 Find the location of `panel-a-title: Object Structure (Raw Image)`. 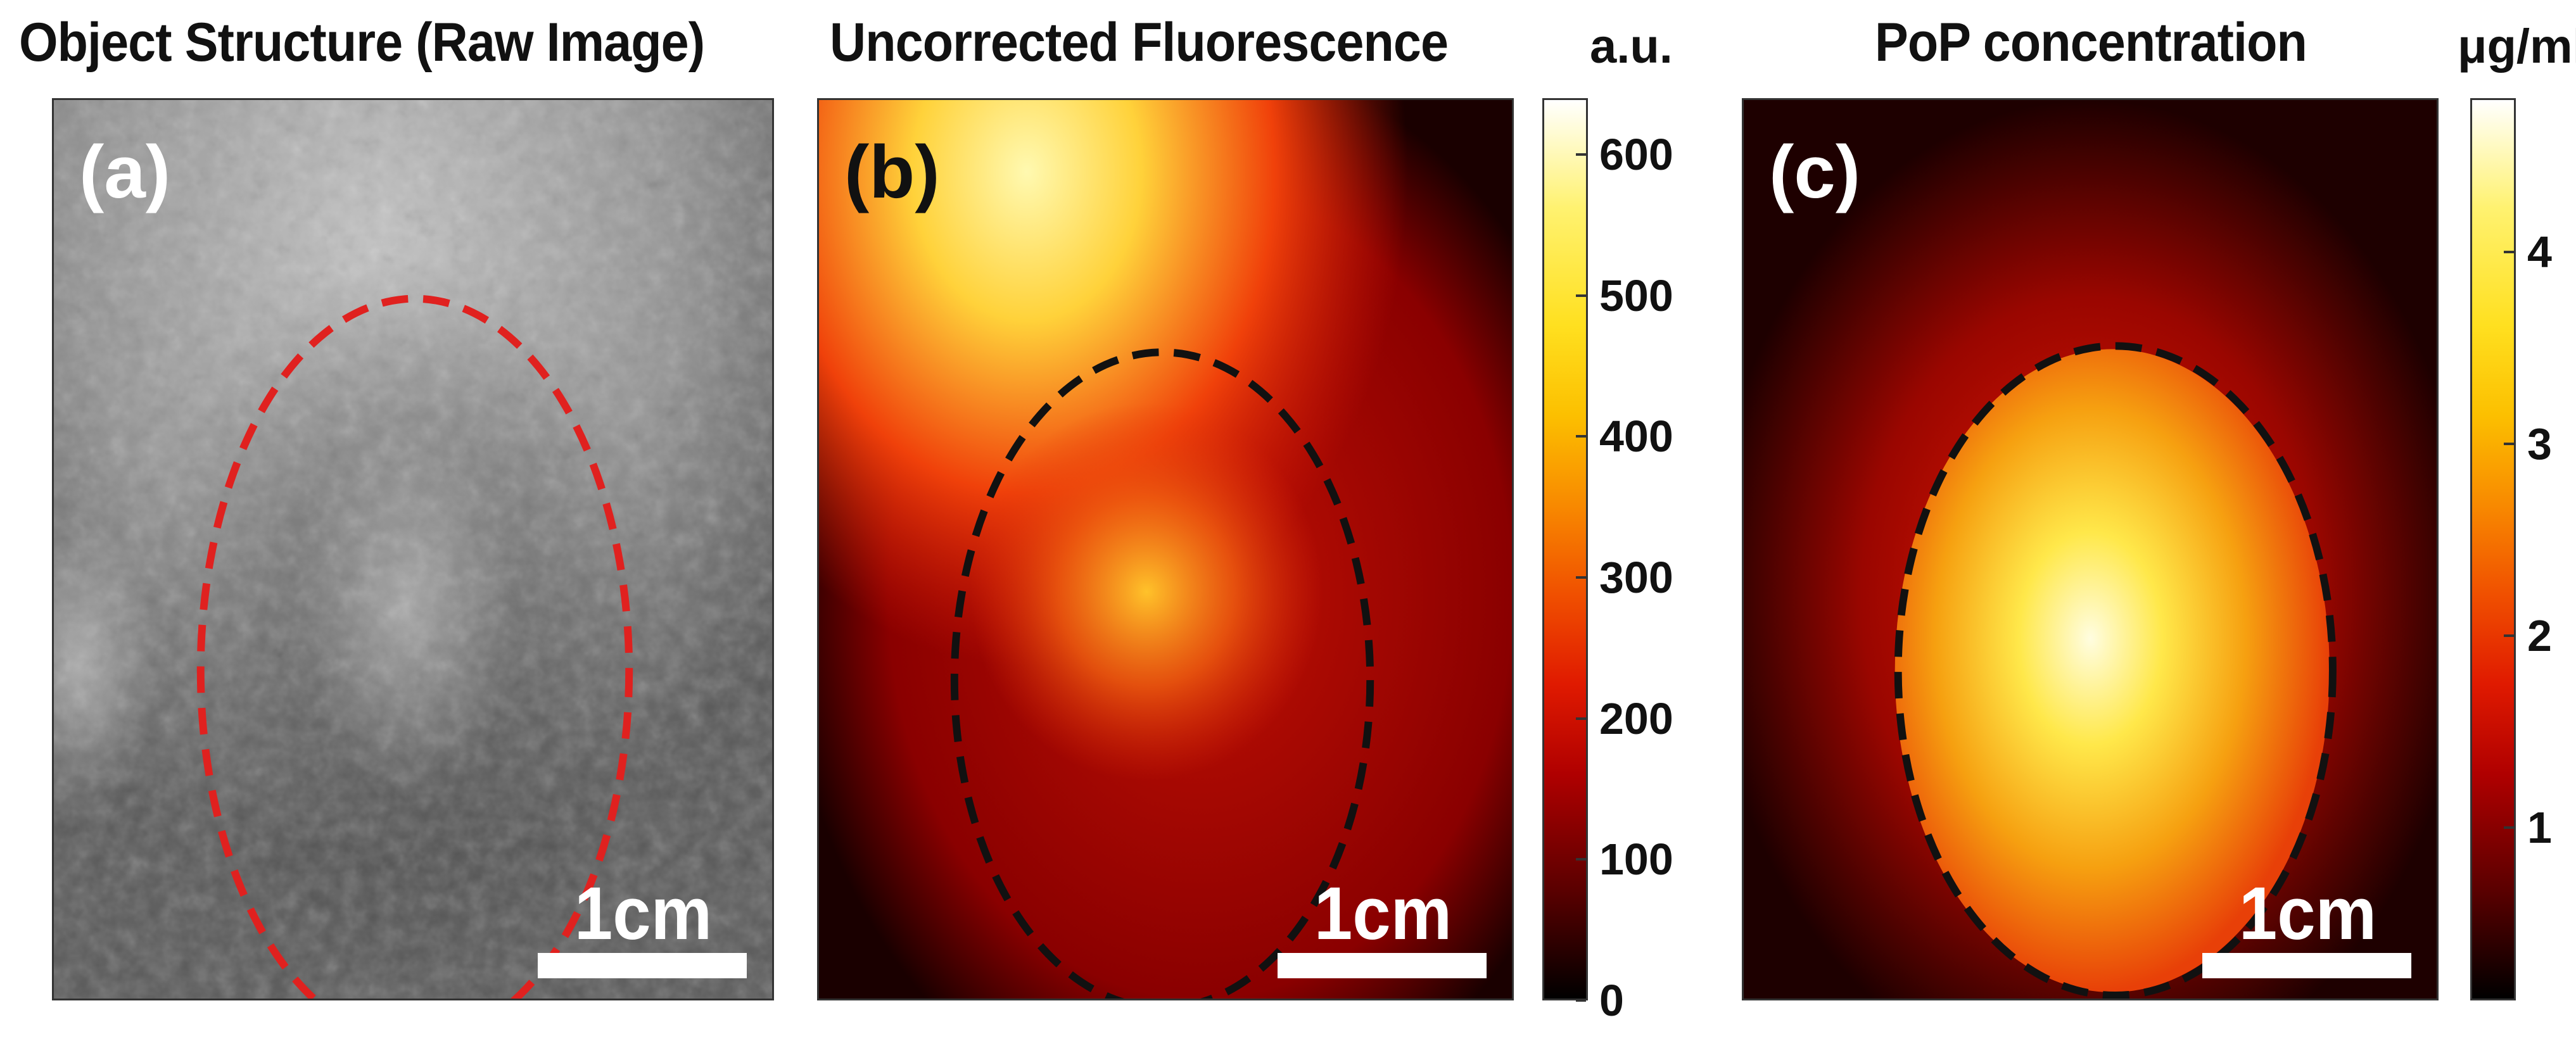

panel-a-title: Object Structure (Raw Image) is located at coordinates (362, 42).